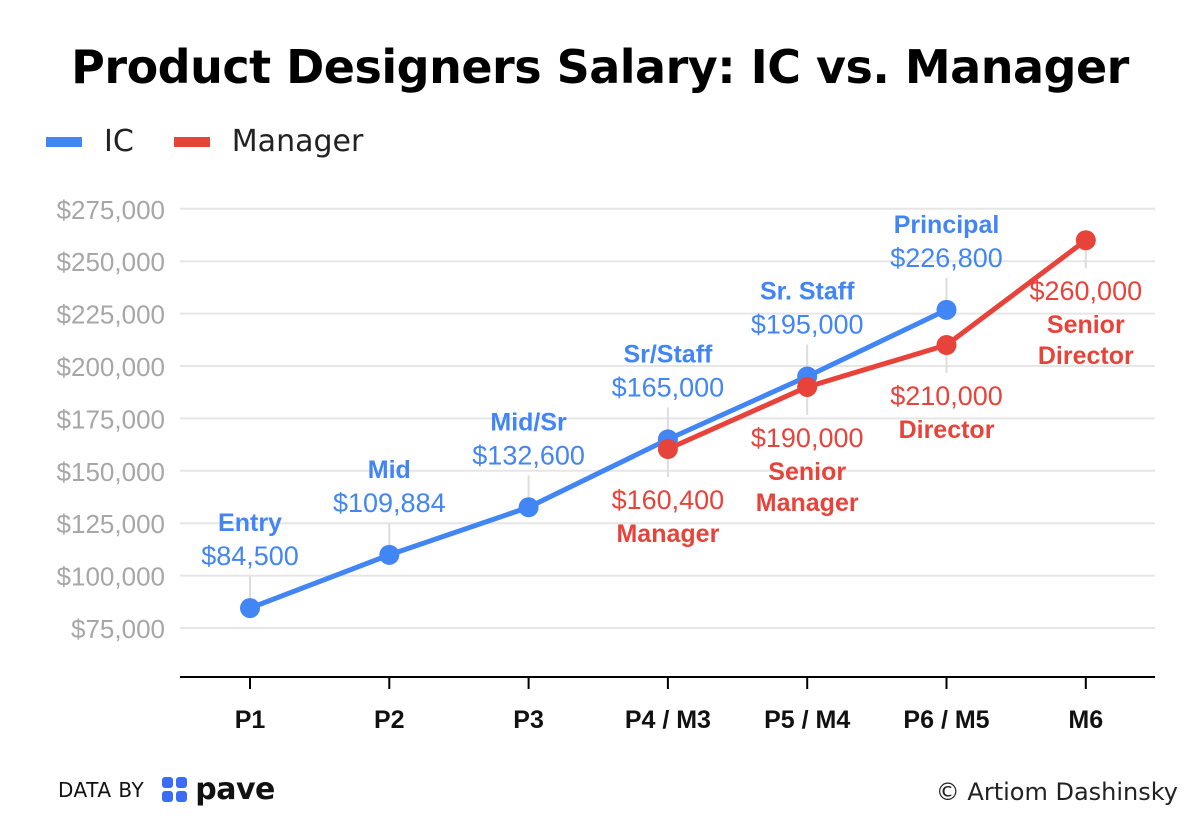 This screenshot has height=823, width=1200. I want to click on data-source: DATA BY pave, so click(166, 789).